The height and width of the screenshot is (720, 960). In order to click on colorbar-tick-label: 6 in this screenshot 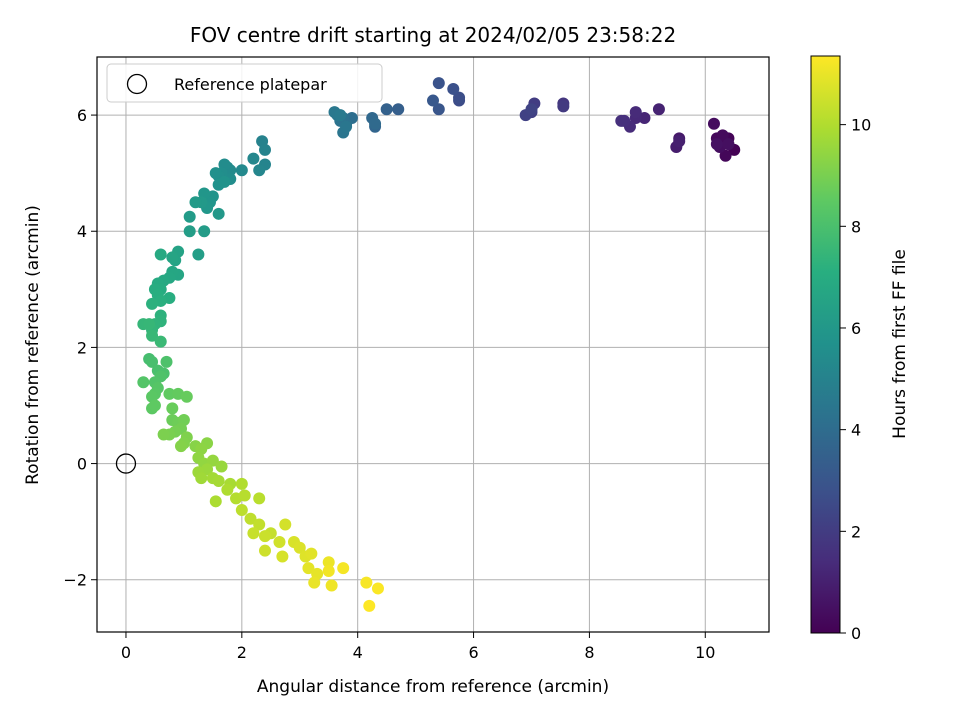, I will do `click(856, 328)`.